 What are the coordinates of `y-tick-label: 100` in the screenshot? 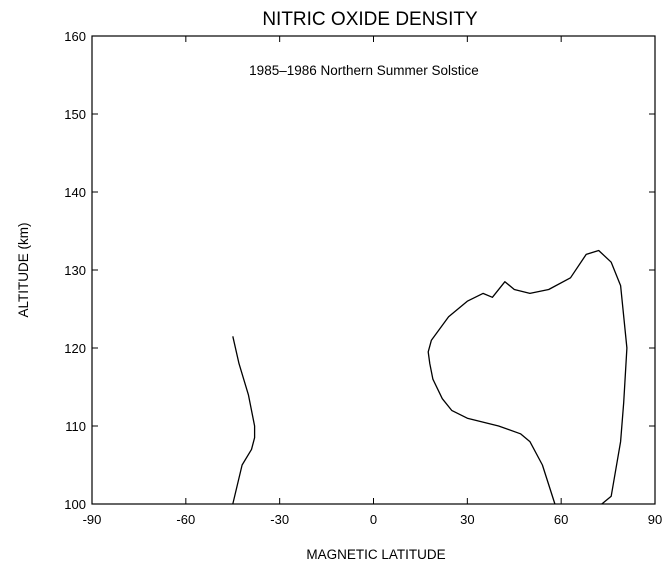 It's located at (75, 504).